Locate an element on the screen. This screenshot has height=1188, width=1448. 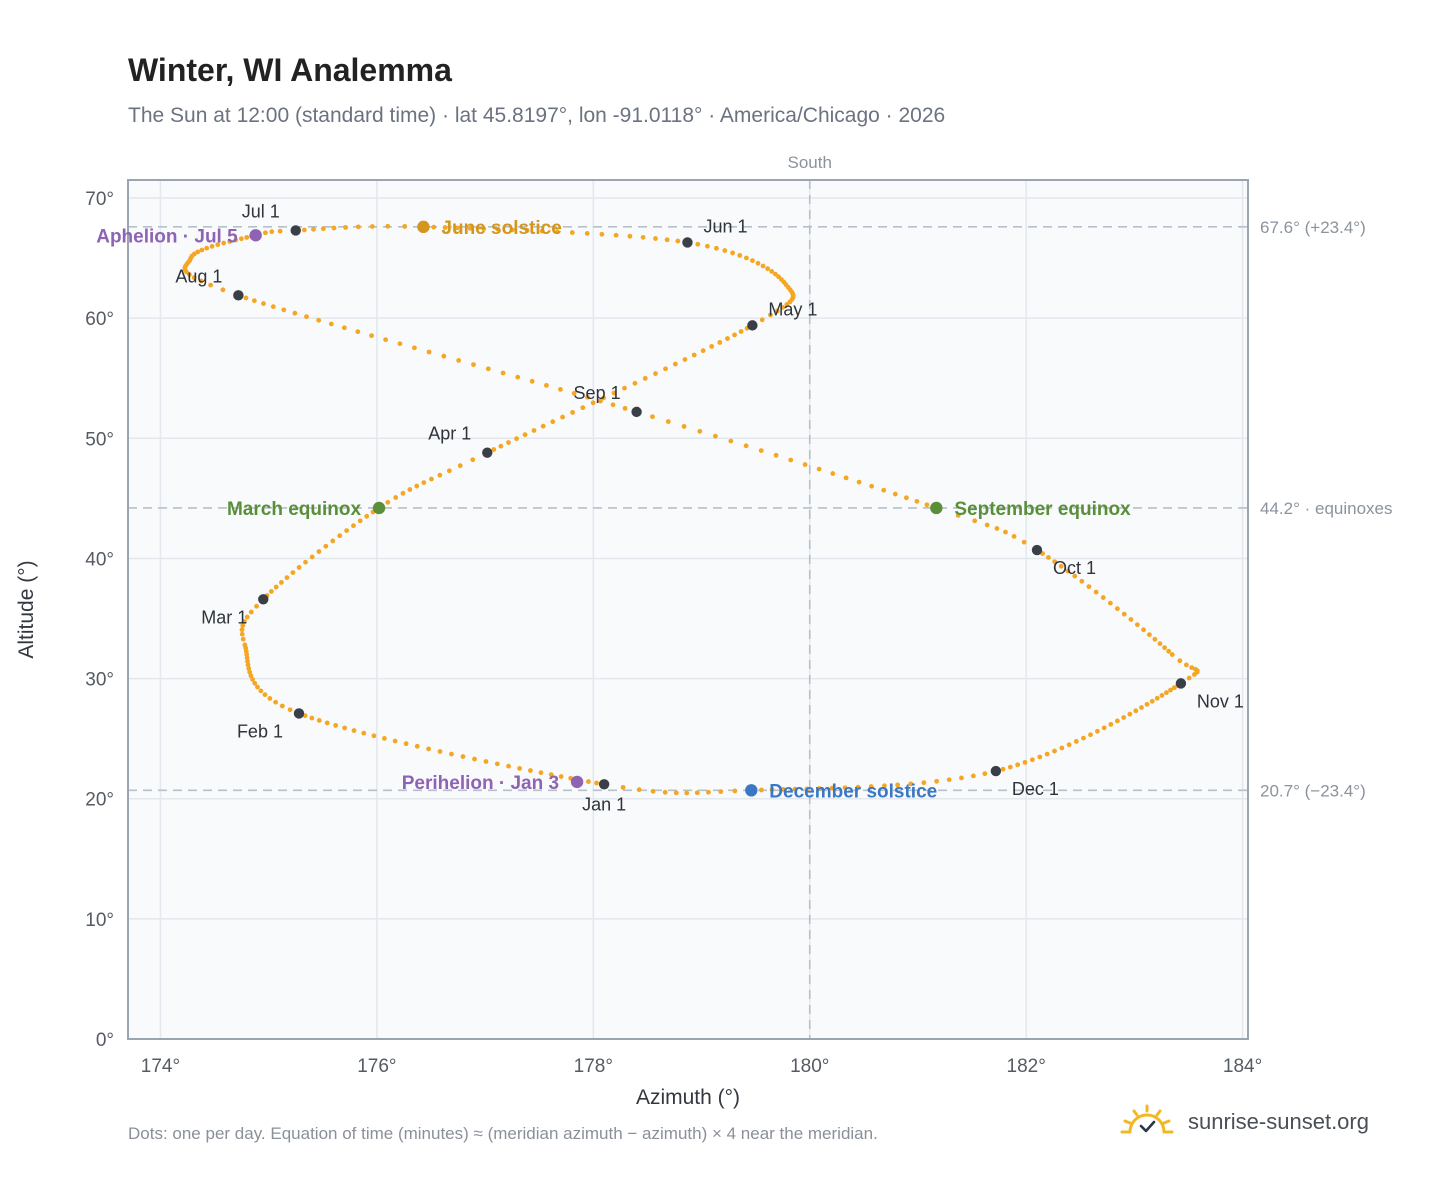
month-label: Oct 1 is located at coordinates (1074, 568).